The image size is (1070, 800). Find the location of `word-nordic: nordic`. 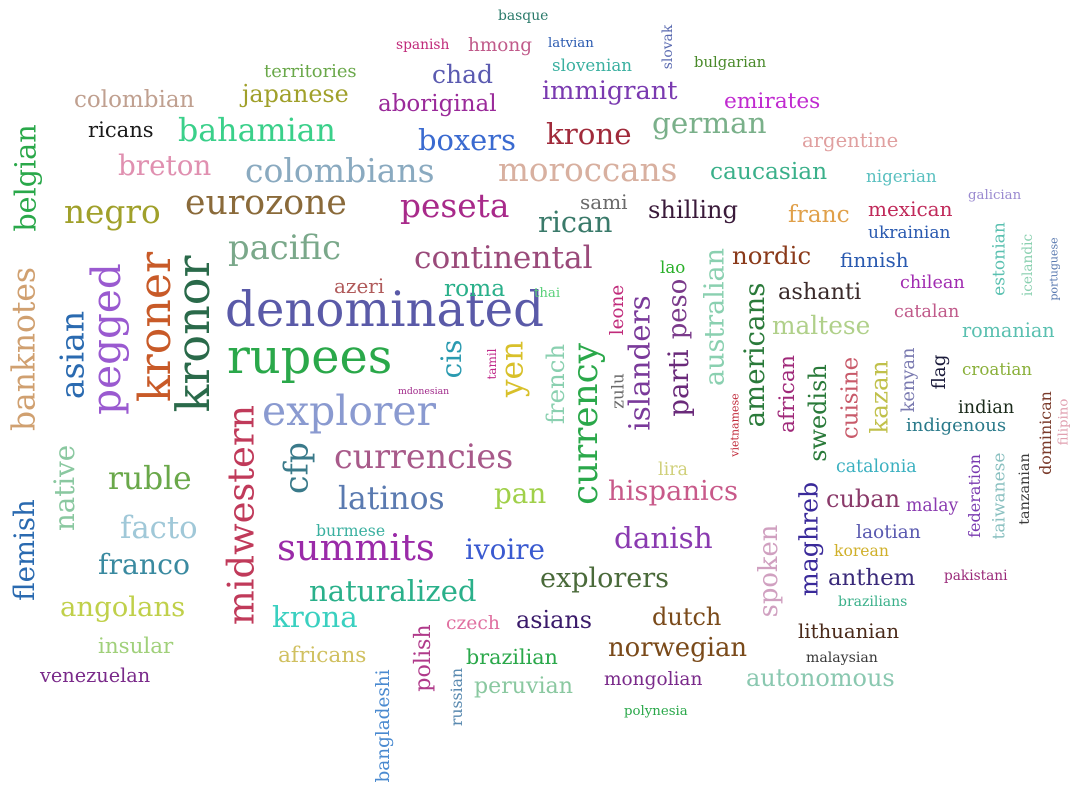

word-nordic: nordic is located at coordinates (772, 255).